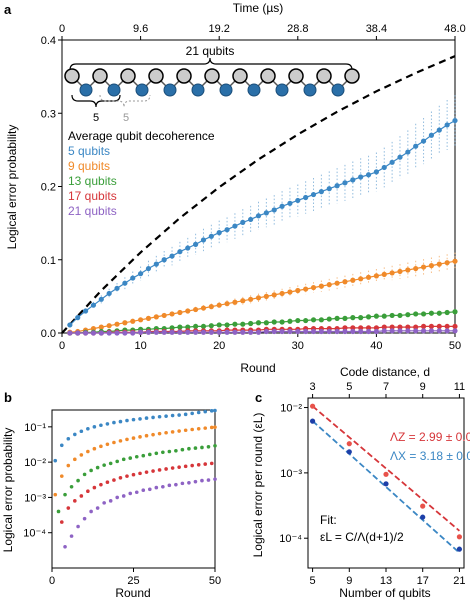 This screenshot has width=470, height=605. I want to click on panel-b-x-axis-title: Round, so click(132, 593).